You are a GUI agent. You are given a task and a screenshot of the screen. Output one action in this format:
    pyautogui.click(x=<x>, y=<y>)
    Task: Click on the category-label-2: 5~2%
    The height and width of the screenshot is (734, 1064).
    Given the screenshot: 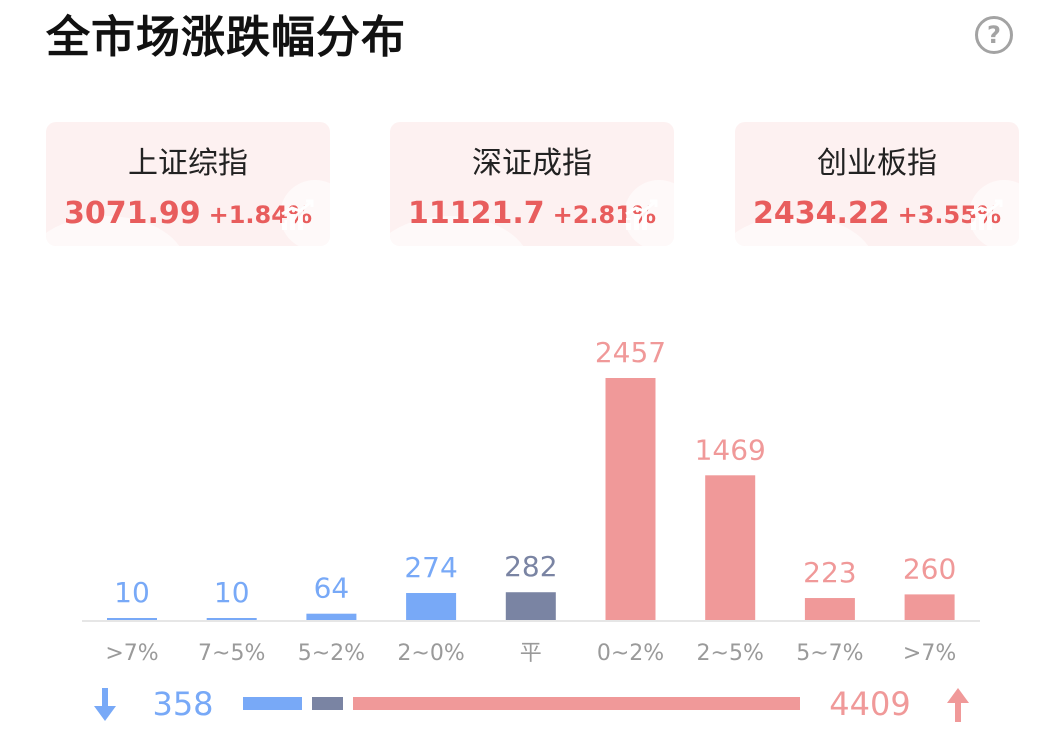 What is the action you would take?
    pyautogui.click(x=331, y=653)
    